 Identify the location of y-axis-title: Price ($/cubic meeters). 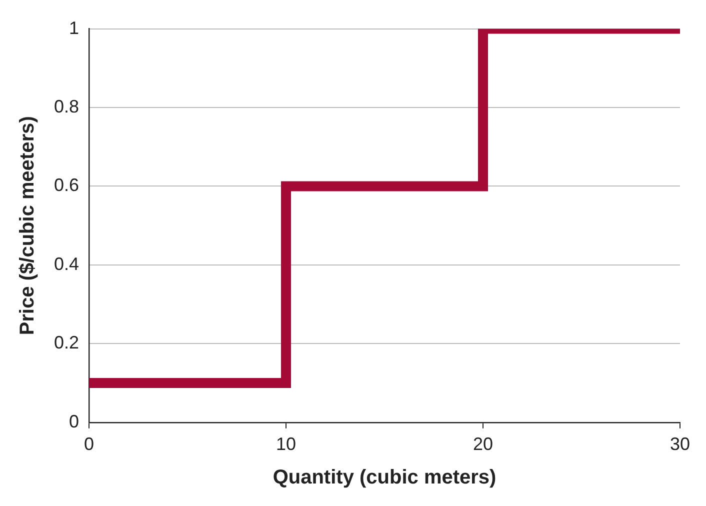
(27, 226).